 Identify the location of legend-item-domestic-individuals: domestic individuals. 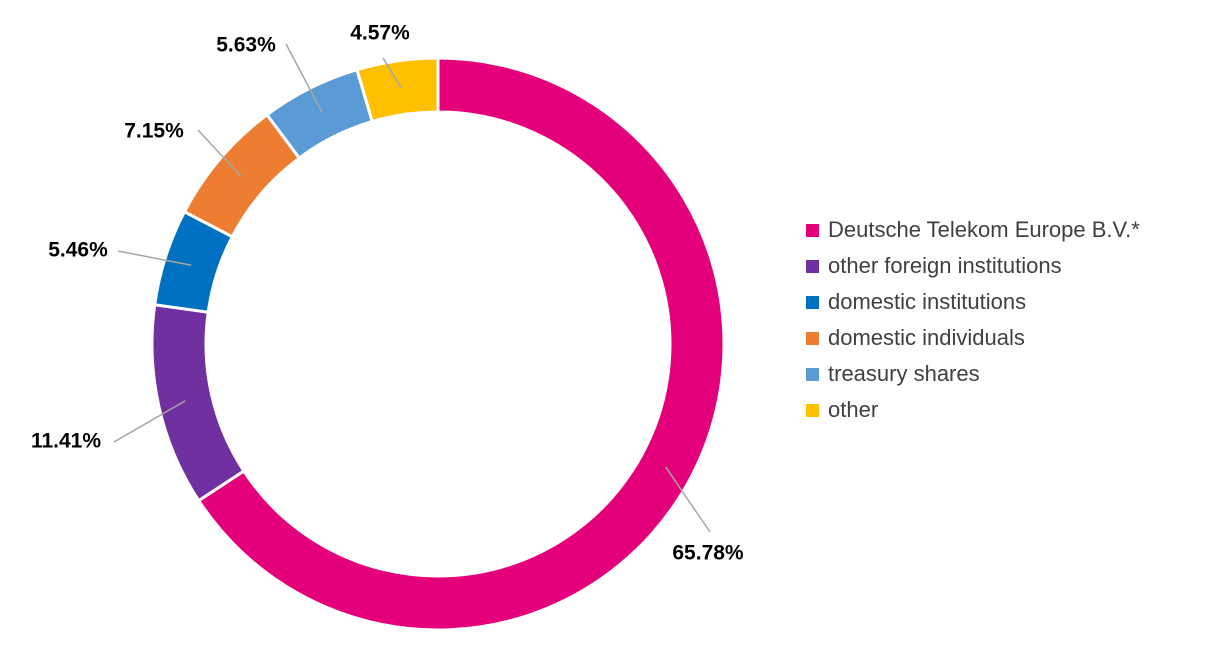
(973, 338).